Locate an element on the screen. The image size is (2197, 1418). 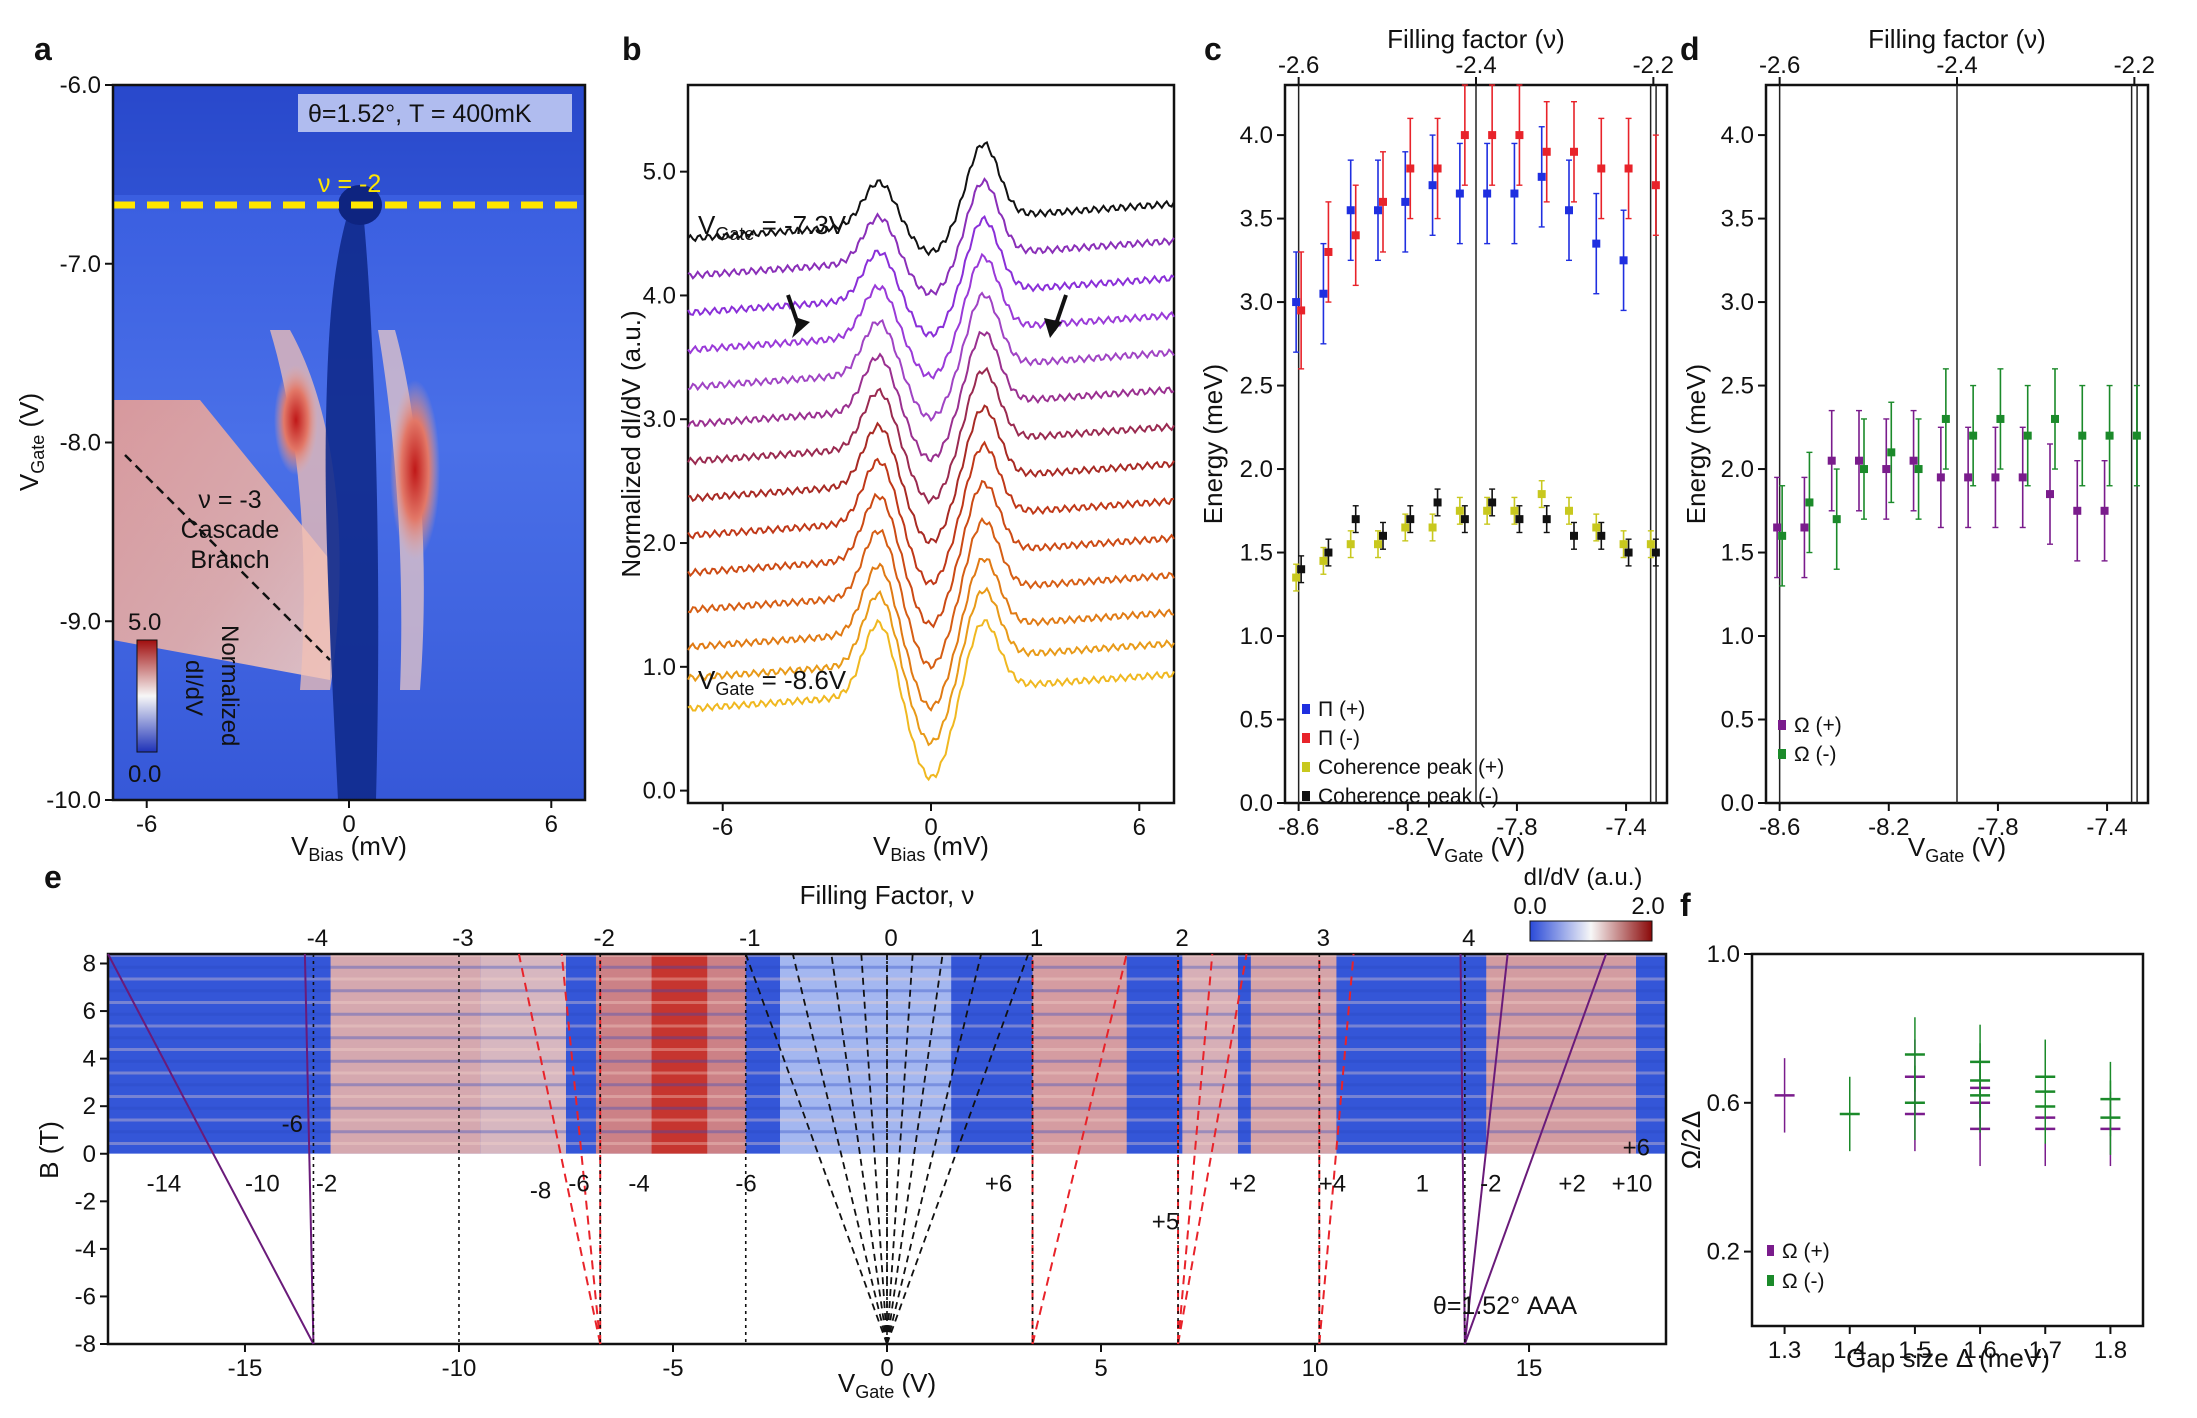
y-tick-label: 1.5 is located at coordinates (1256, 553).